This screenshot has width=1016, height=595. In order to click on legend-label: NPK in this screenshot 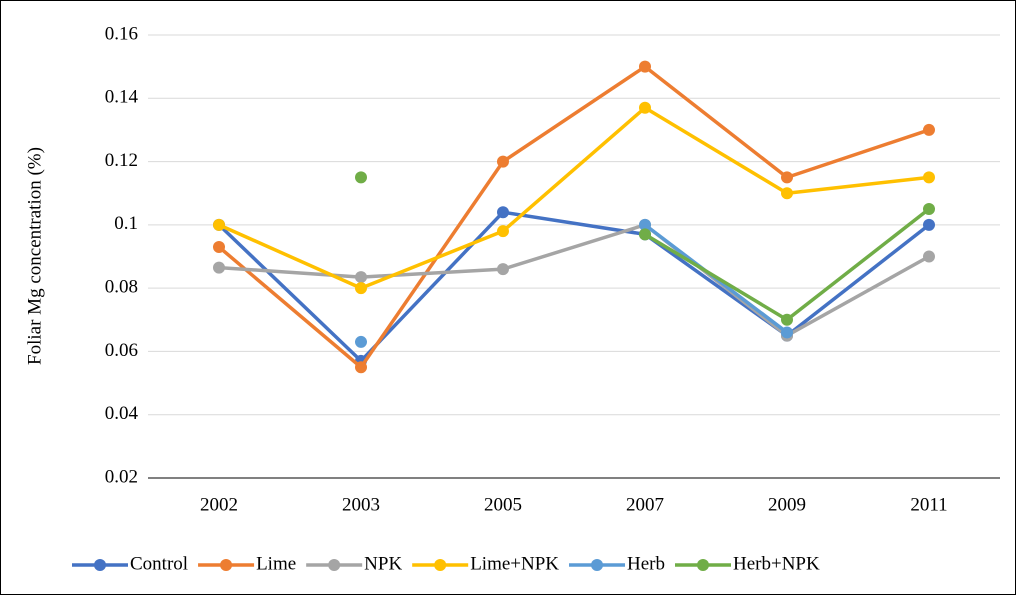, I will do `click(383, 563)`.